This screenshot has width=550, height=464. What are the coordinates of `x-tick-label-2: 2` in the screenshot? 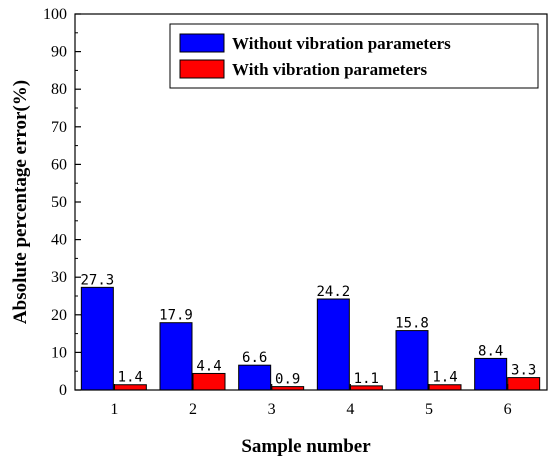 It's located at (193, 409).